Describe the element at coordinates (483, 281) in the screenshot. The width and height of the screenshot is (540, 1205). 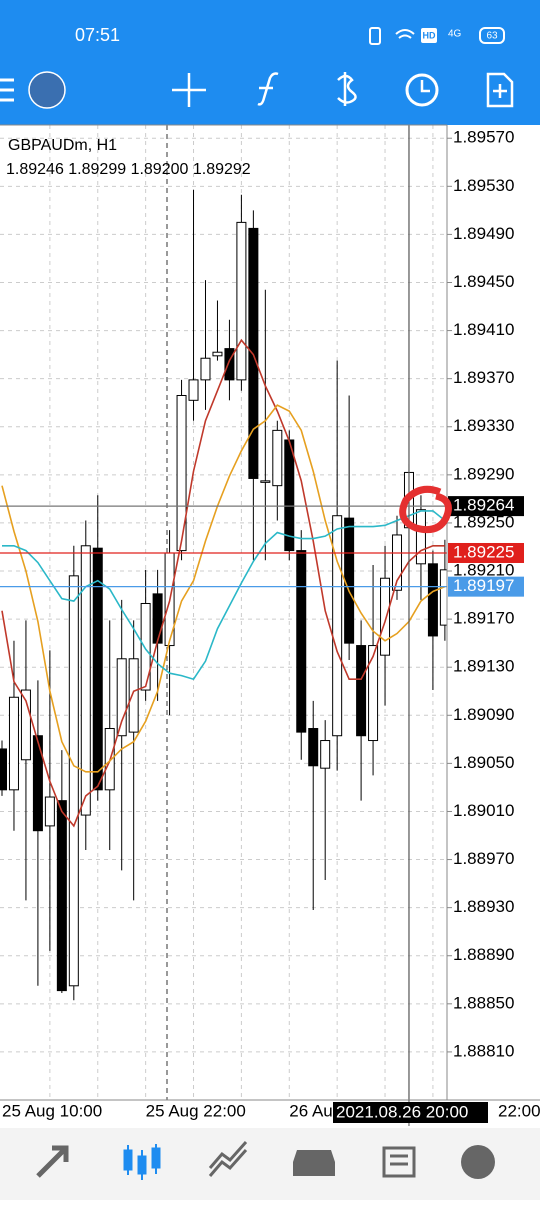
I see `y-tick-label: 1.89450` at that location.